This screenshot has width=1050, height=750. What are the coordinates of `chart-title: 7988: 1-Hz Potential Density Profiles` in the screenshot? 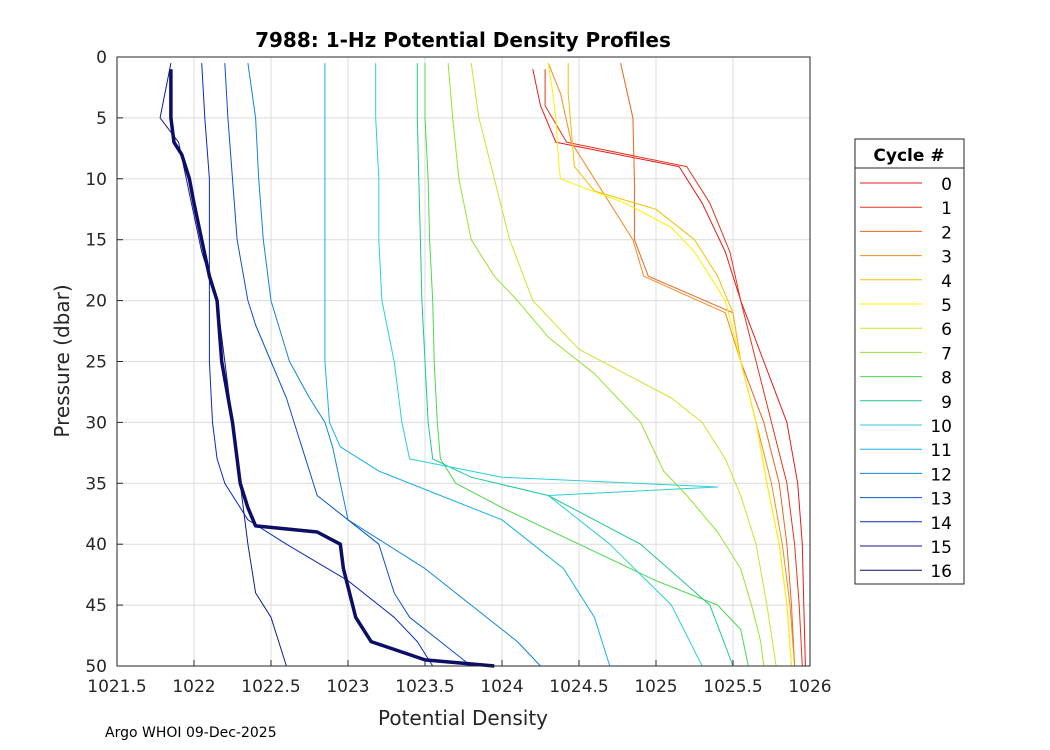 It's located at (463, 40).